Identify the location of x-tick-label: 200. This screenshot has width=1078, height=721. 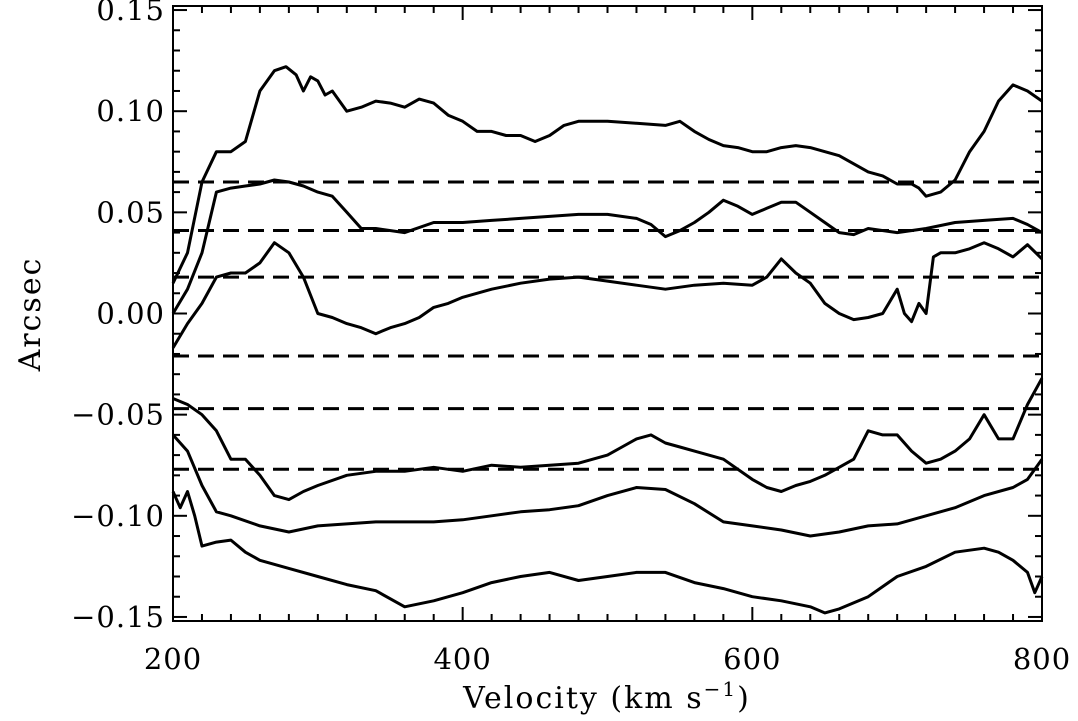
(173, 659).